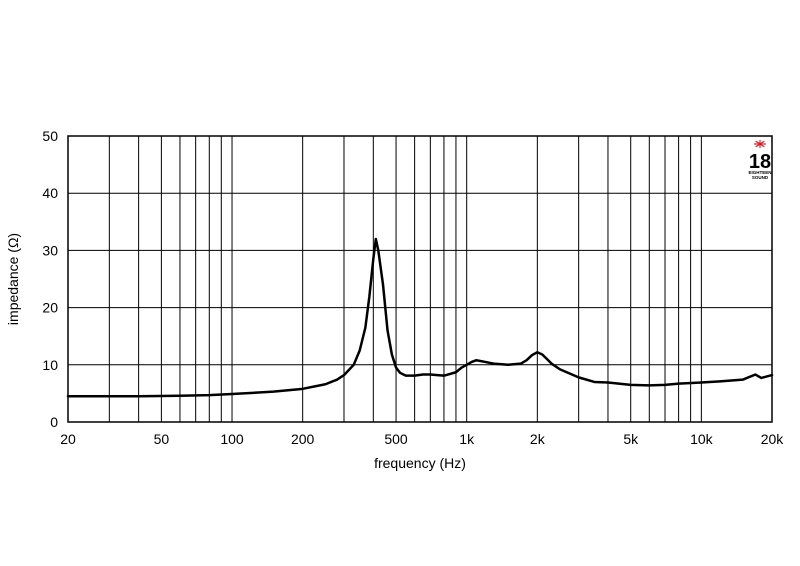 This screenshot has height=566, width=800. I want to click on logo-star-ray, so click(760, 144).